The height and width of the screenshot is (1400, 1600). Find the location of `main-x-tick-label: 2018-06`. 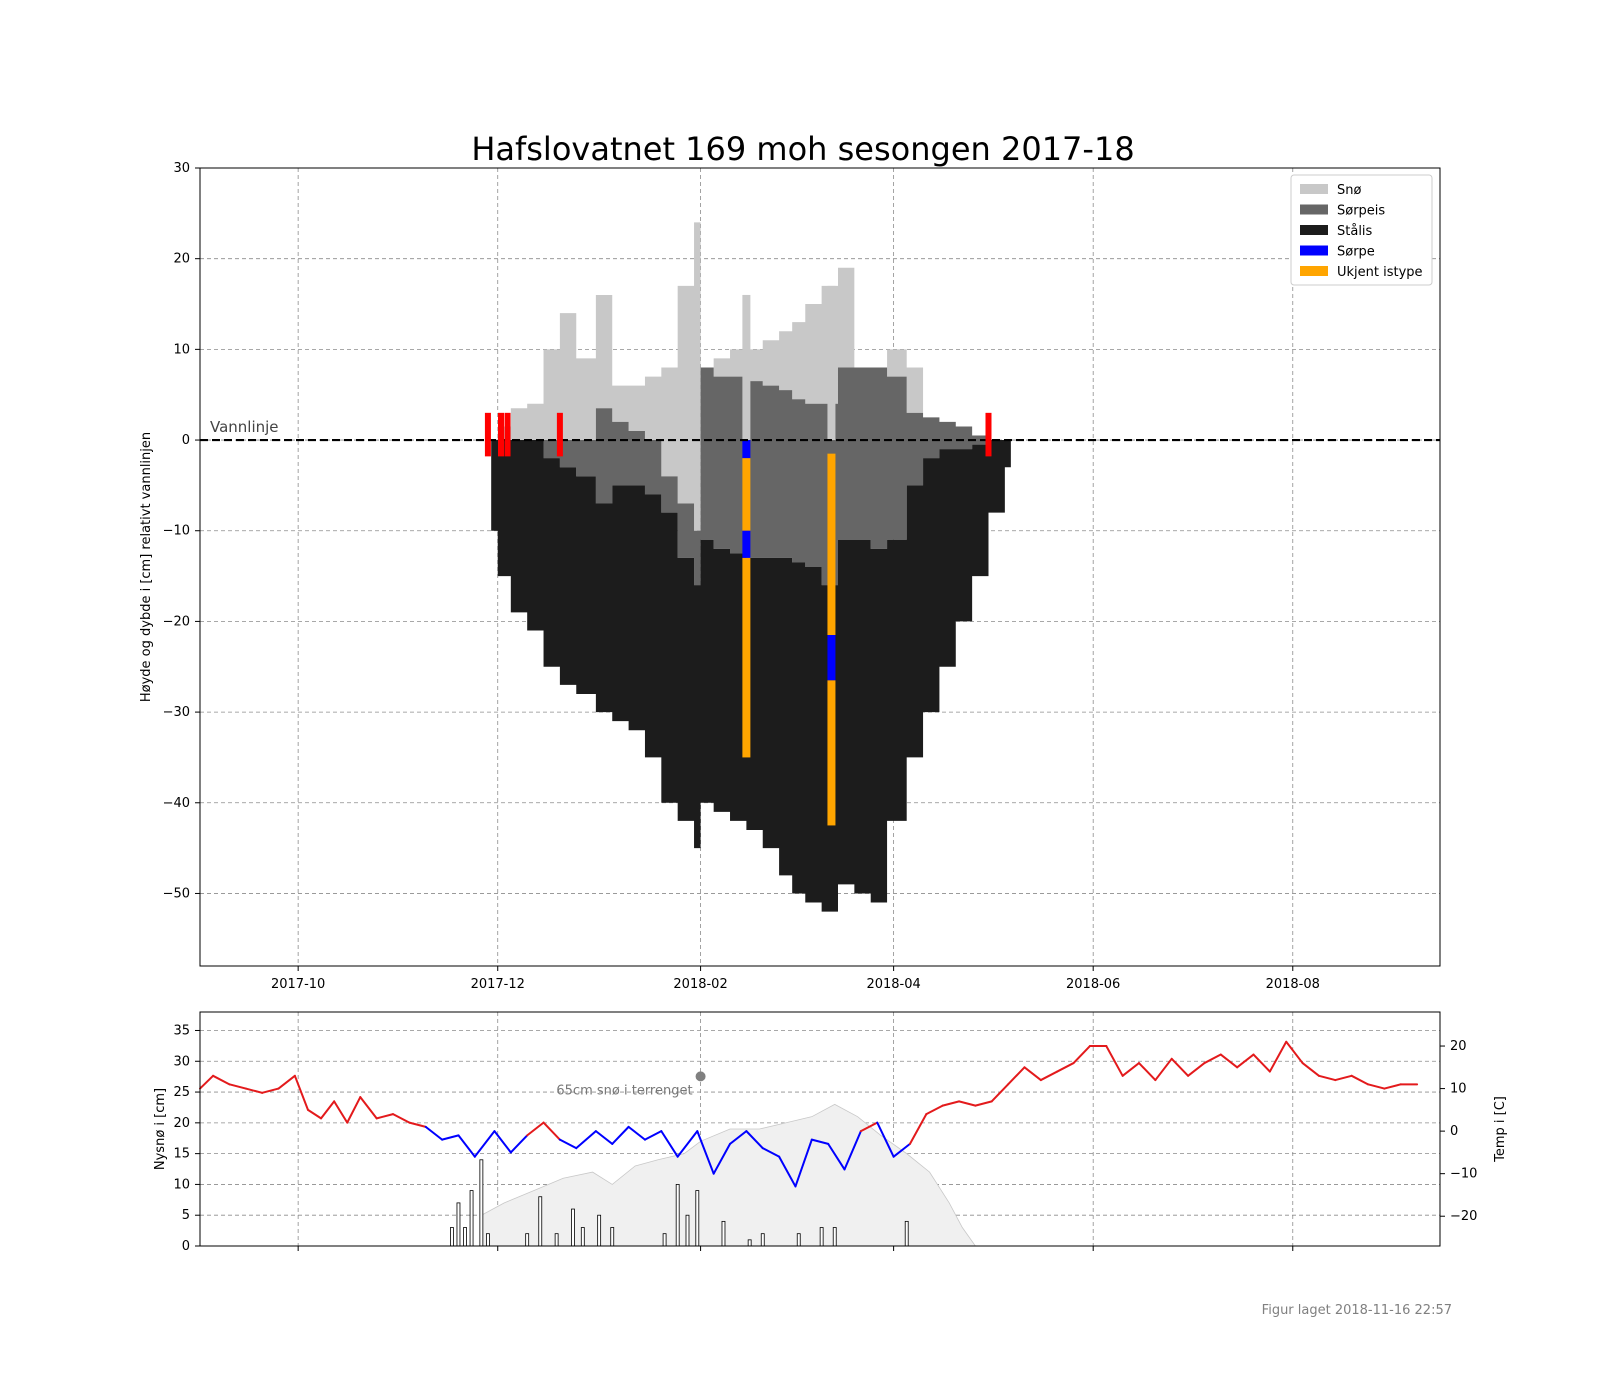

main-x-tick-label: 2018-06 is located at coordinates (1093, 984).